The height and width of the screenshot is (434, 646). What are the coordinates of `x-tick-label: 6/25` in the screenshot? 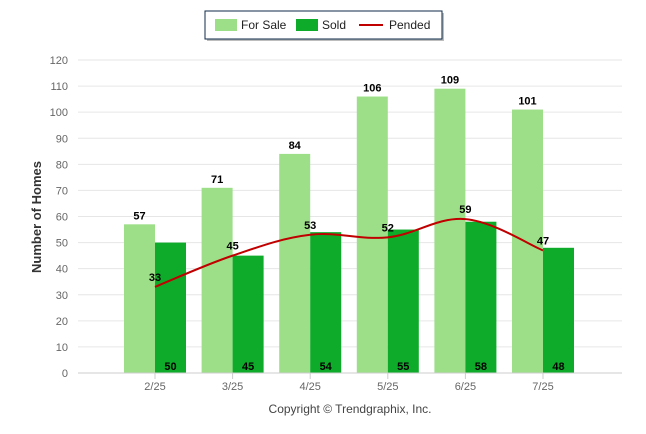 It's located at (465, 387).